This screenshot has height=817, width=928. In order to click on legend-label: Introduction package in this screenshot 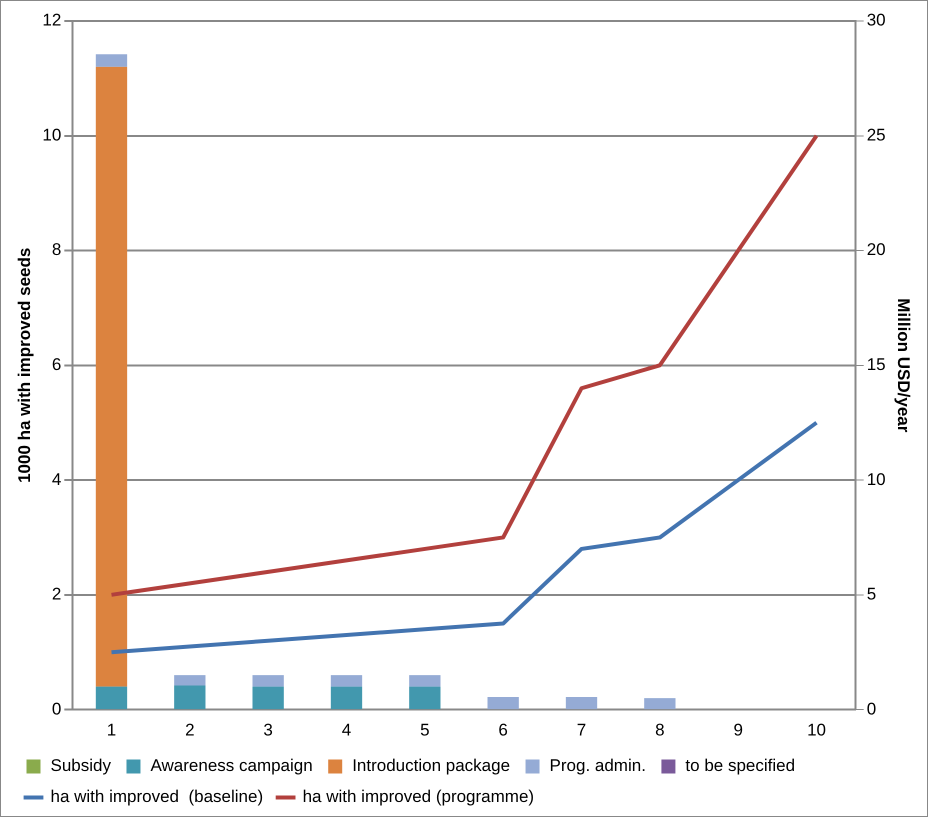, I will do `click(431, 766)`.